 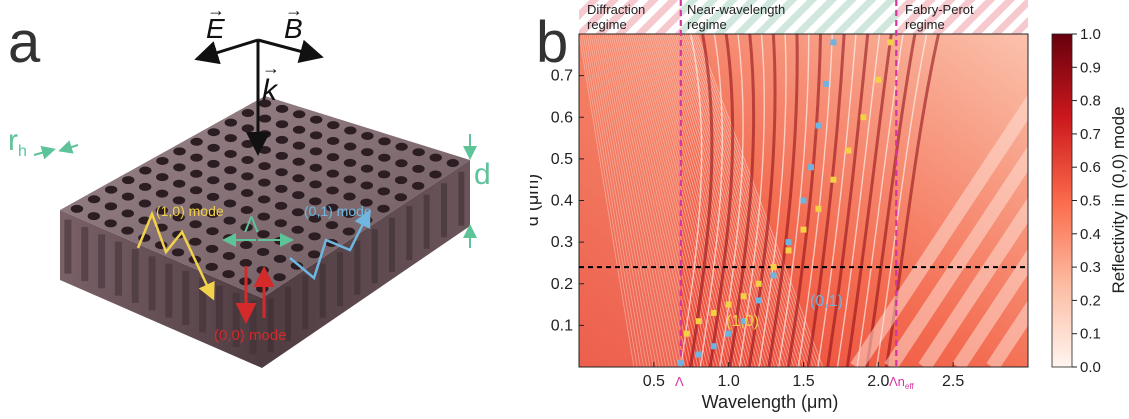 I want to click on colorbar-tick-label: 1.0, so click(x=1090, y=34).